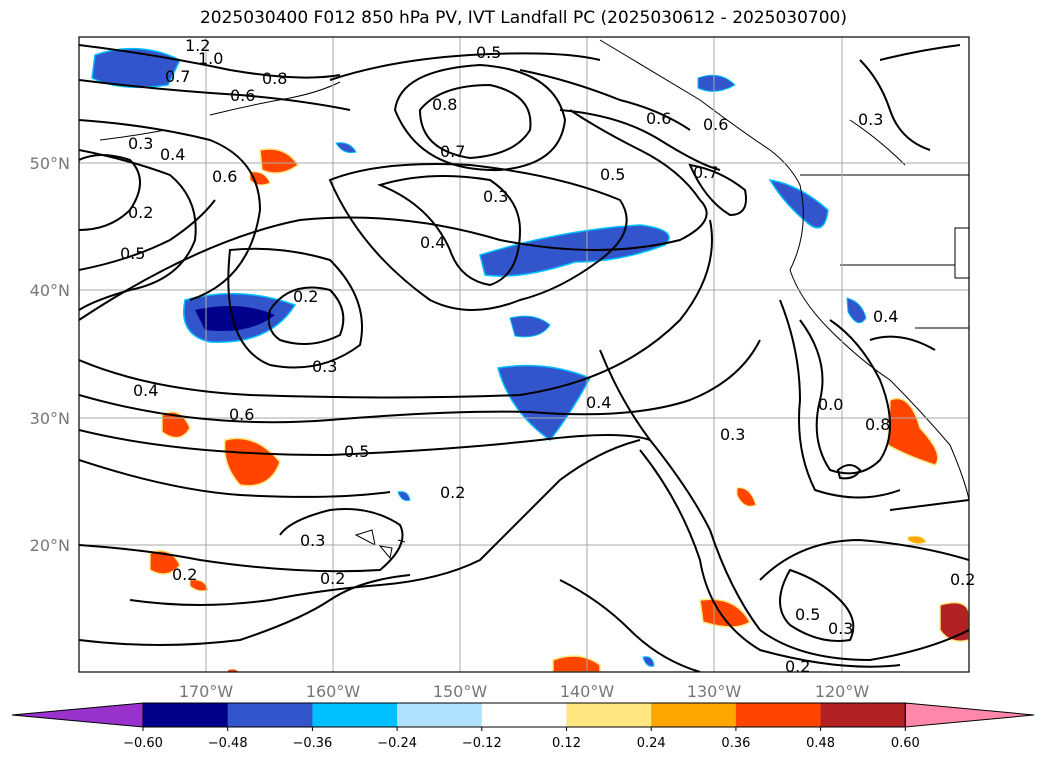 This screenshot has height=765, width=1047. I want to click on lon-tick-label: 150°W, so click(460, 691).